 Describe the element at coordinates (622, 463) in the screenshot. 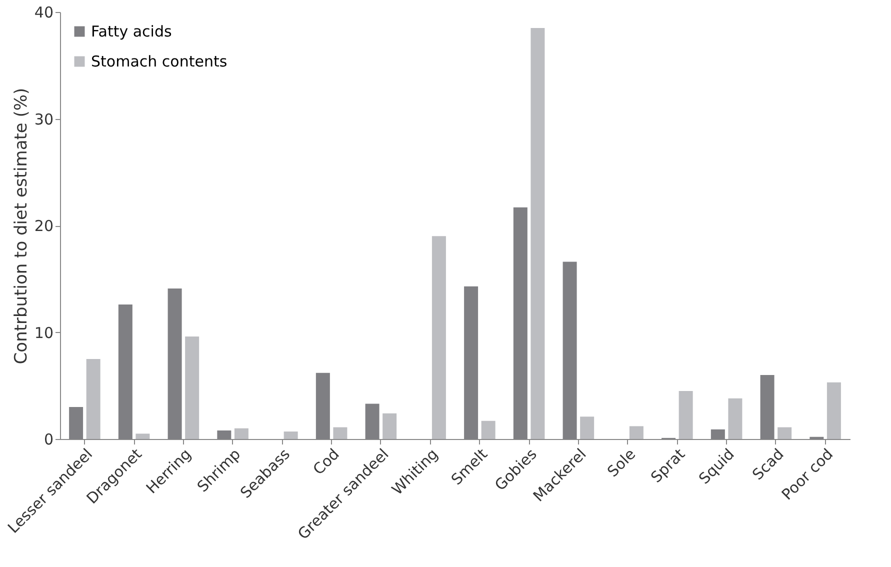

I see `x-tick-label: Sole` at that location.